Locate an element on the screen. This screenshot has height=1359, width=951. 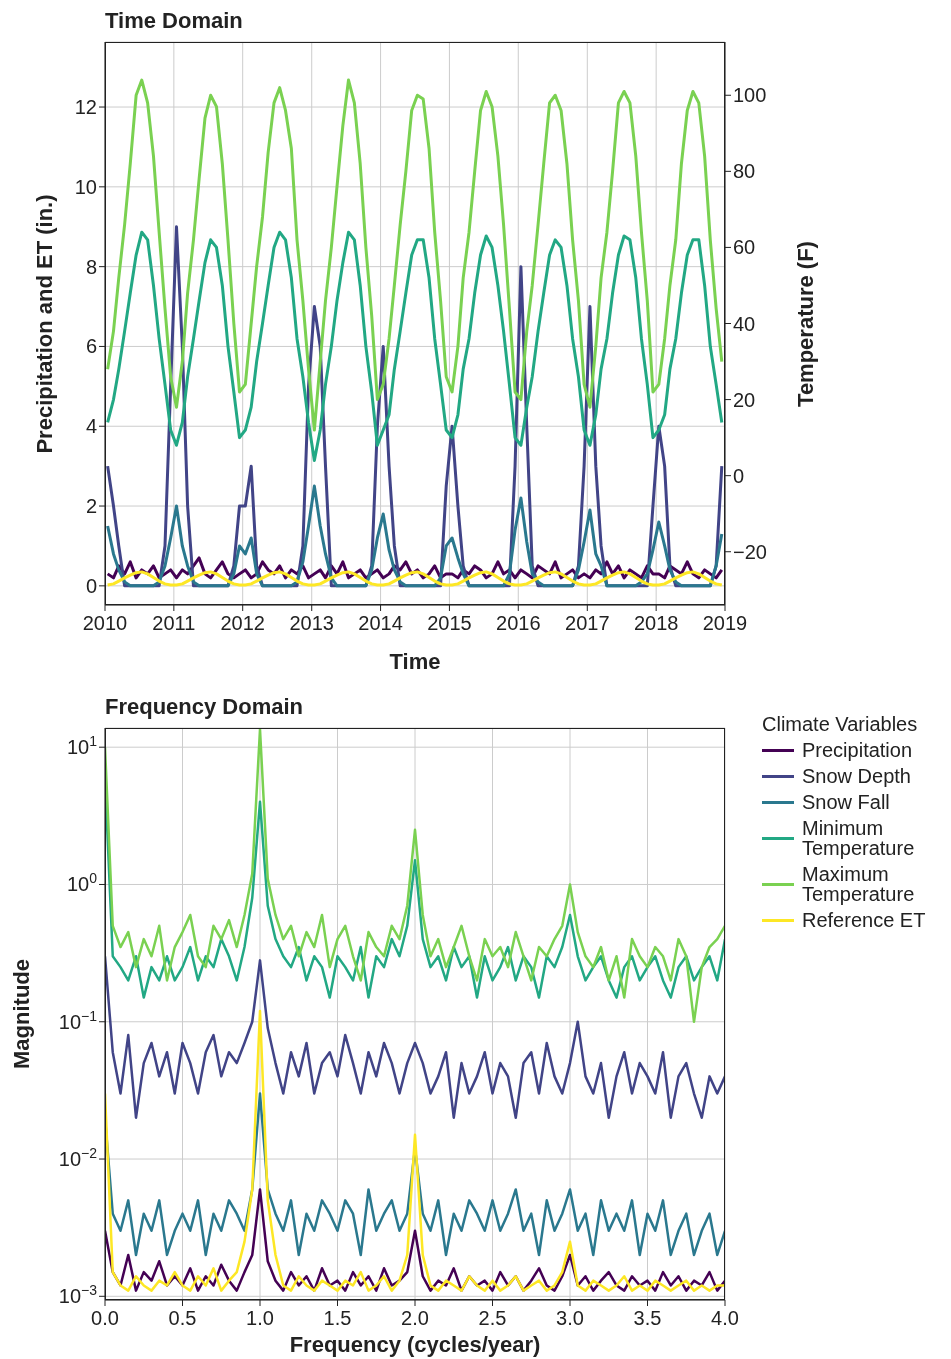
legend-label: Reference ET is located at coordinates (864, 920).